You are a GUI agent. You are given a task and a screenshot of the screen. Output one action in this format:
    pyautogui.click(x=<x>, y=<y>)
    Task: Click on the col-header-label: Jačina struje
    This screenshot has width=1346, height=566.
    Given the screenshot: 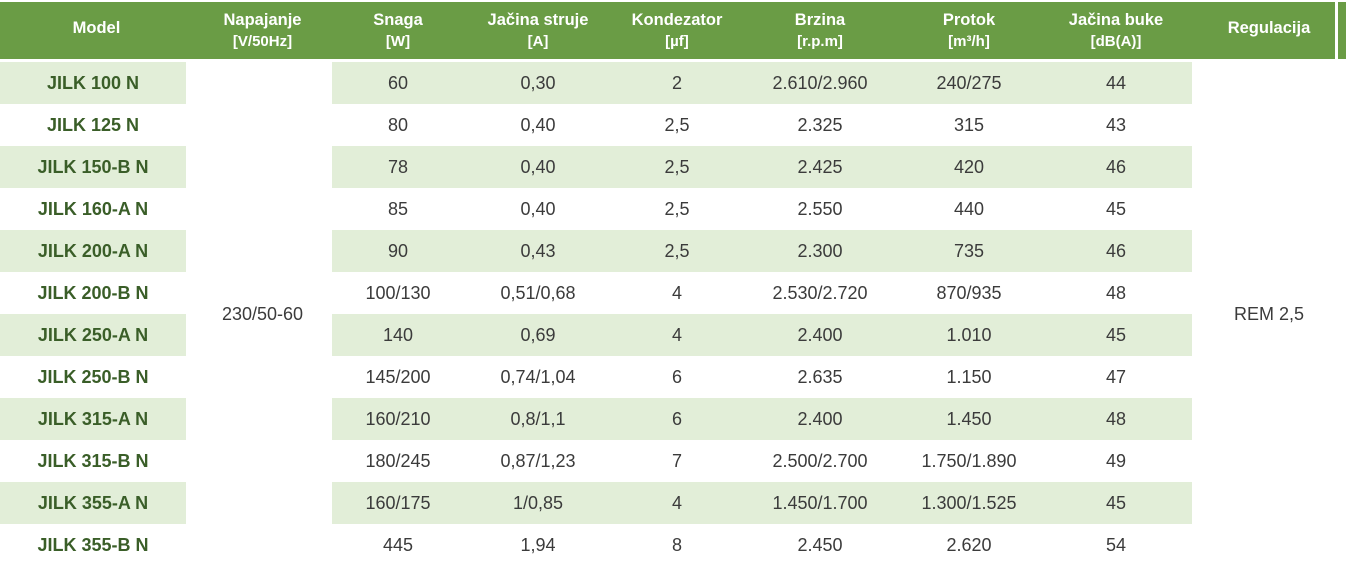 What is the action you would take?
    pyautogui.click(x=538, y=20)
    